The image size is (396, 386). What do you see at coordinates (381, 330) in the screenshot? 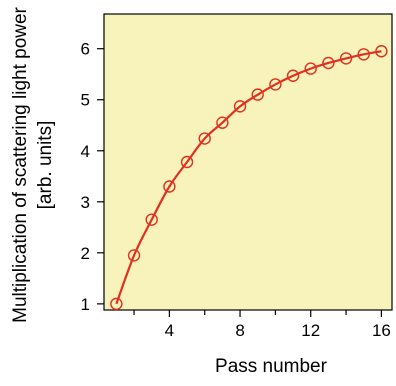
I see `x-tick-label: 16` at bounding box center [381, 330].